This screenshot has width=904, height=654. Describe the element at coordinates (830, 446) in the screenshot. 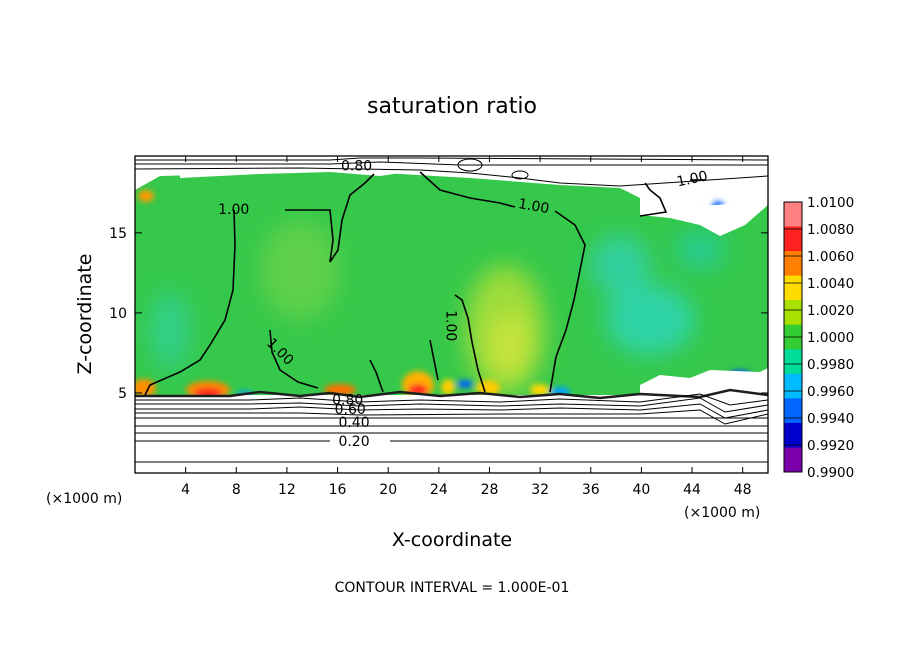

I see `colorbar-label: 0.9920` at that location.